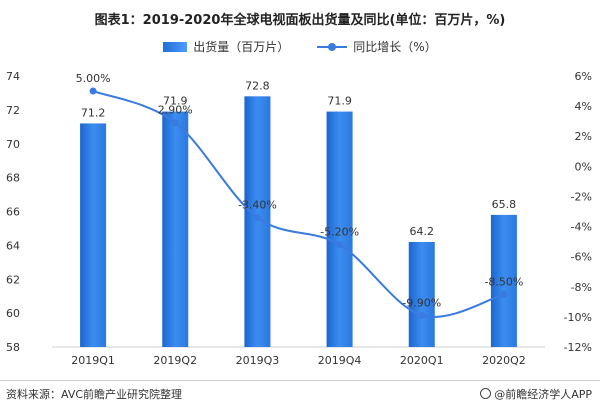 The height and width of the screenshot is (411, 600). I want to click on bar-value-label: 64.2, so click(422, 231).